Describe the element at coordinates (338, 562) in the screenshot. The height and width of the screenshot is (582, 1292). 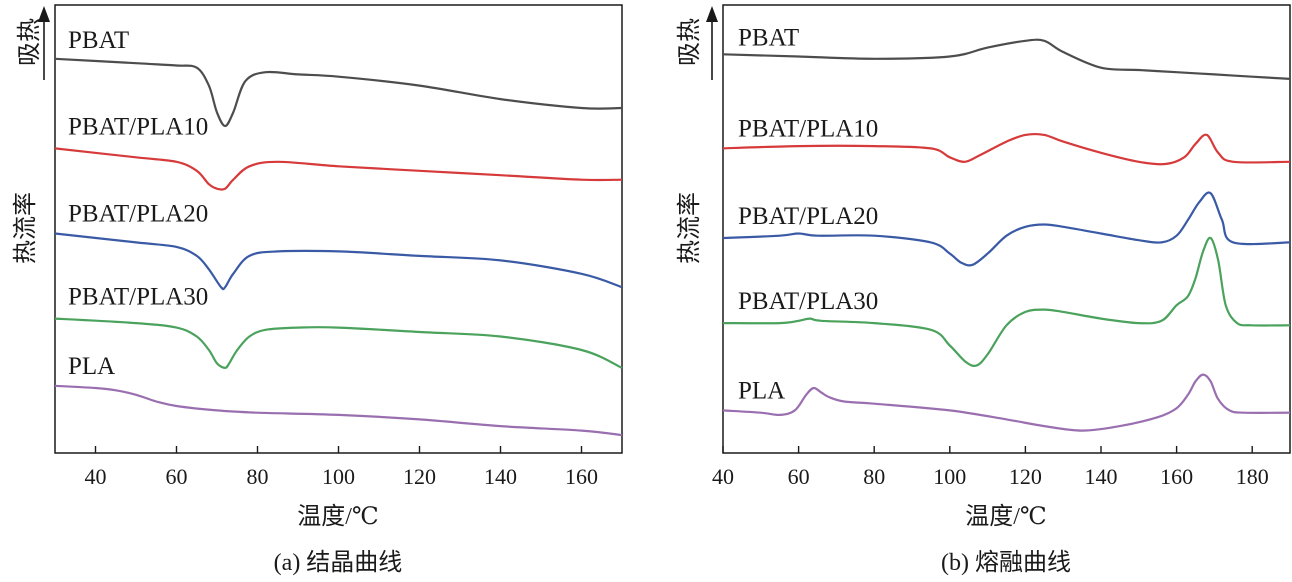
I see `caption: (a) 结晶曲线` at that location.